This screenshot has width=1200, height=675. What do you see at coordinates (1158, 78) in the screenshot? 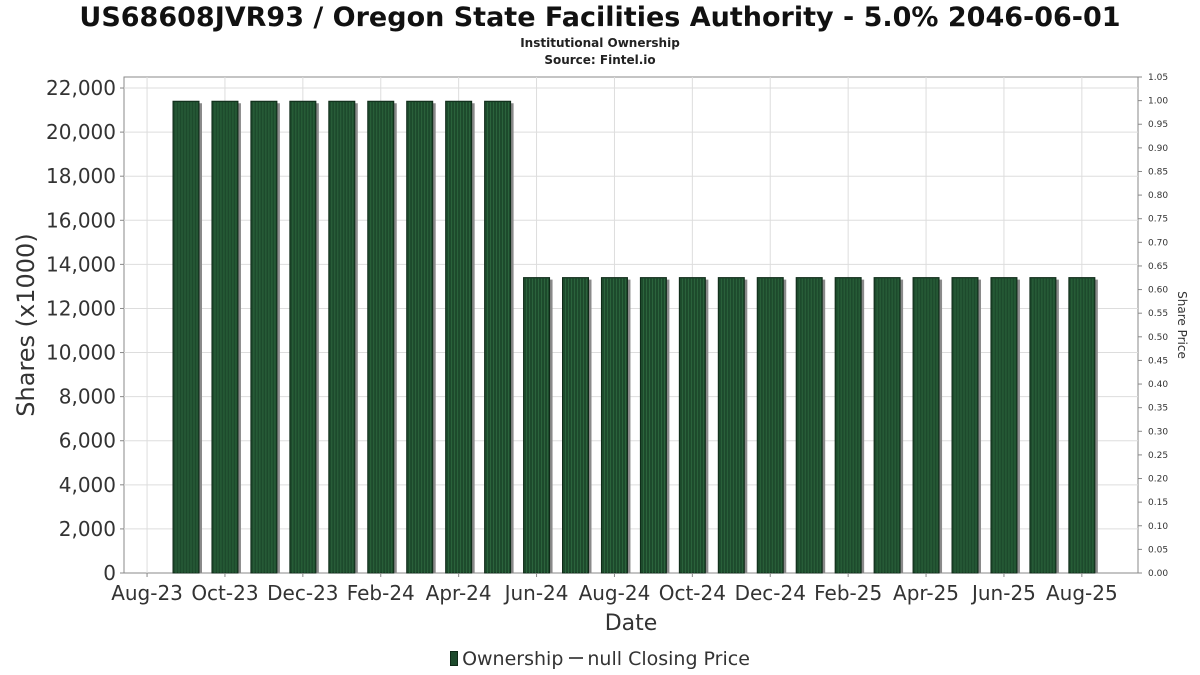
I see `y2-tick-label: 1.05` at bounding box center [1158, 78].